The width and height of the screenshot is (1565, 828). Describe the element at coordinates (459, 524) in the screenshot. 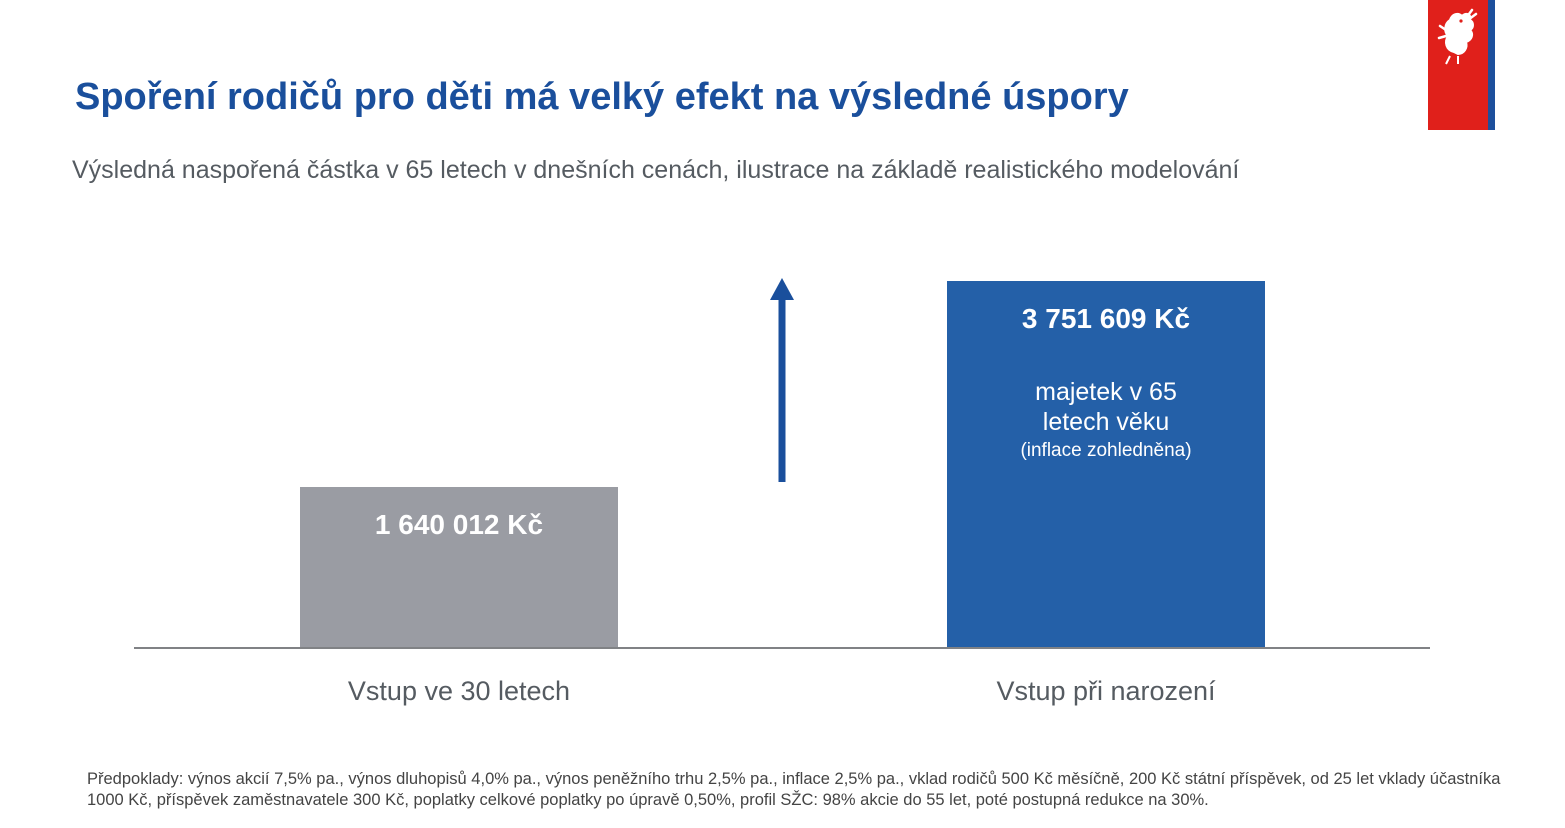

I see `bar-value-label-1: 1 640 012 Kč` at that location.